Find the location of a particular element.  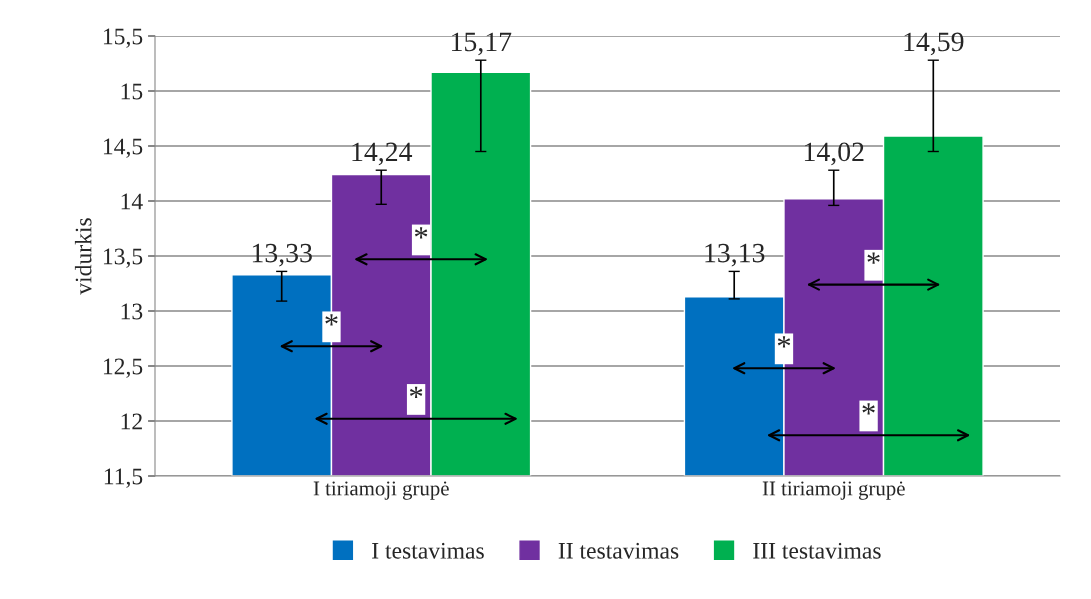

legend-label: I testavimas is located at coordinates (428, 550).